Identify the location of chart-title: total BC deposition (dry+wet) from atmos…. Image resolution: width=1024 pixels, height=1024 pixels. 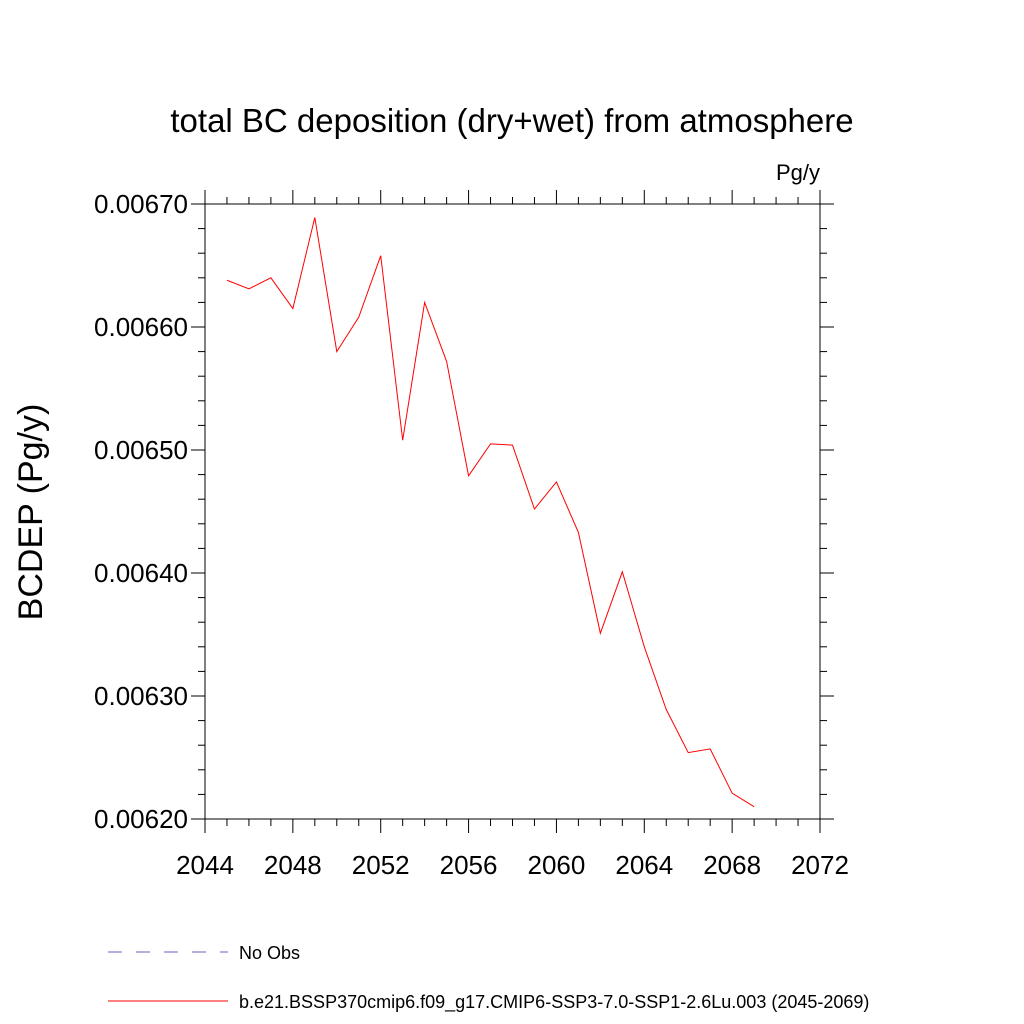
(511, 120).